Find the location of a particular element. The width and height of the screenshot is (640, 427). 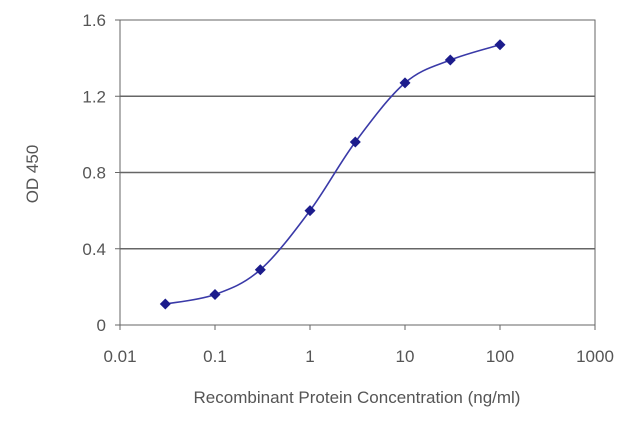

x-tick-label: 100 is located at coordinates (500, 356).